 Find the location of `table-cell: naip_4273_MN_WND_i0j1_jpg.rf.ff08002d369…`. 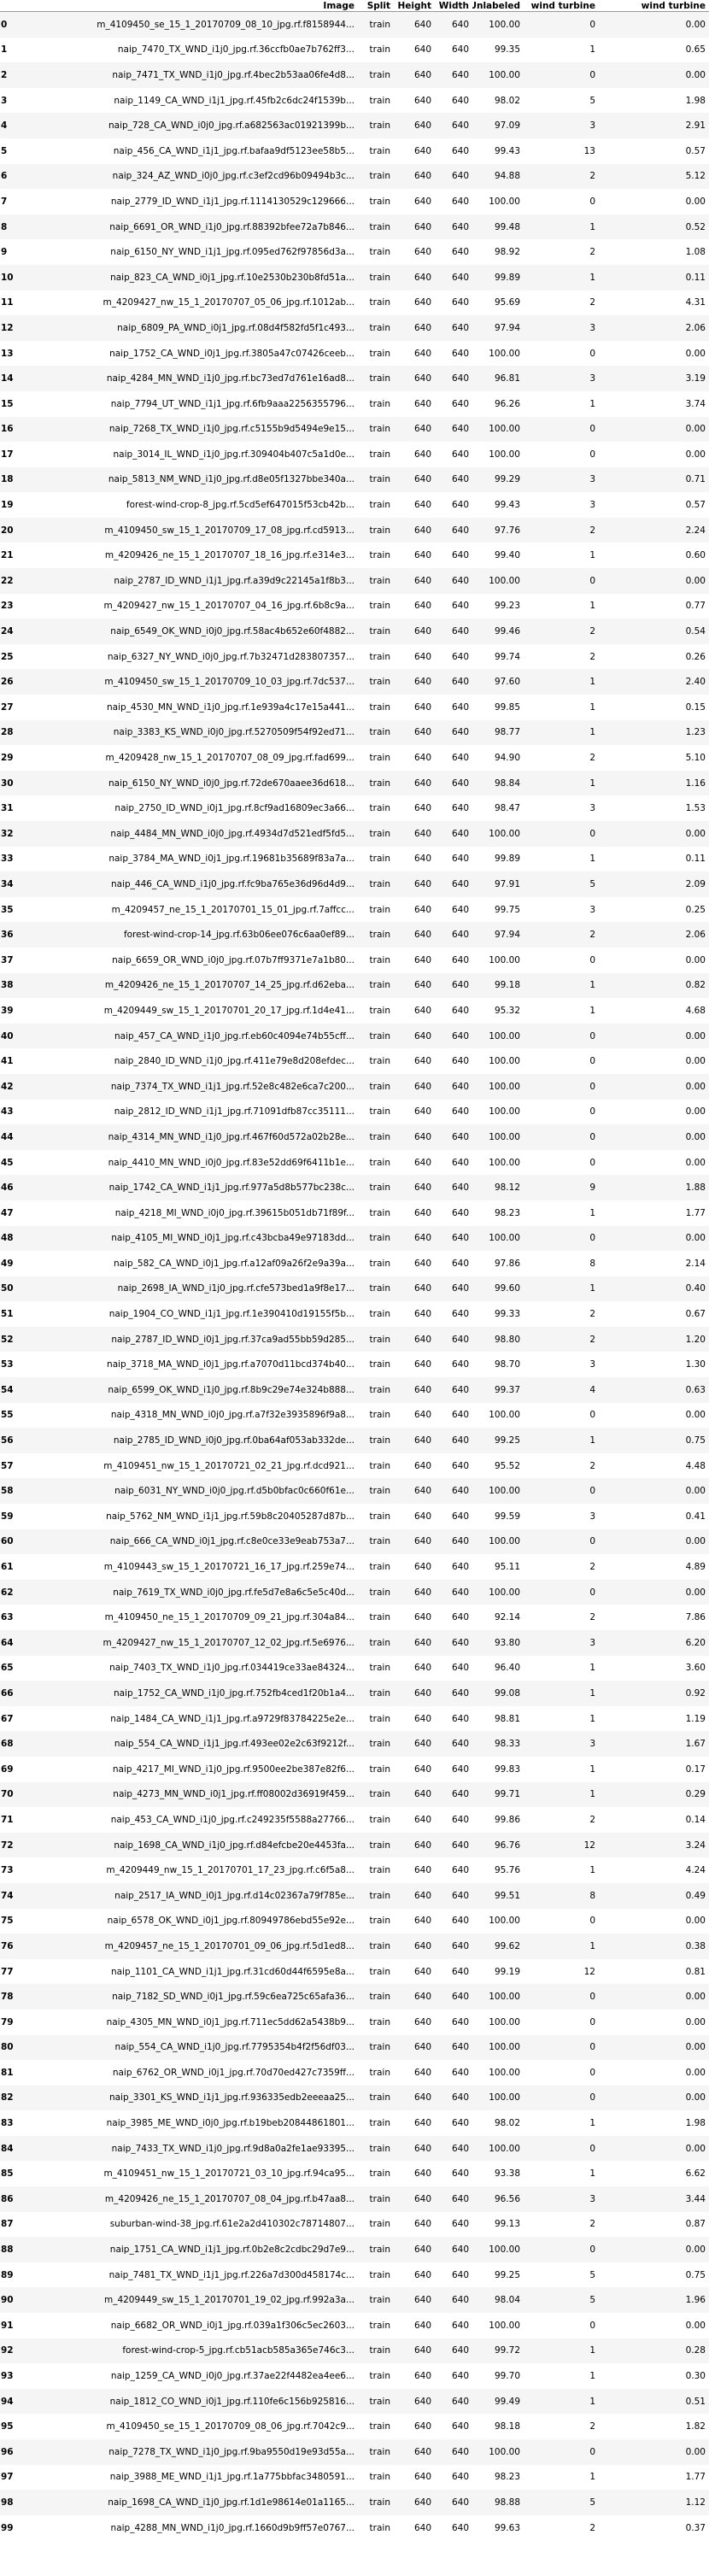

table-cell: naip_4273_MN_WND_i0j1_jpg.rf.ff08002d369… is located at coordinates (190, 1794).